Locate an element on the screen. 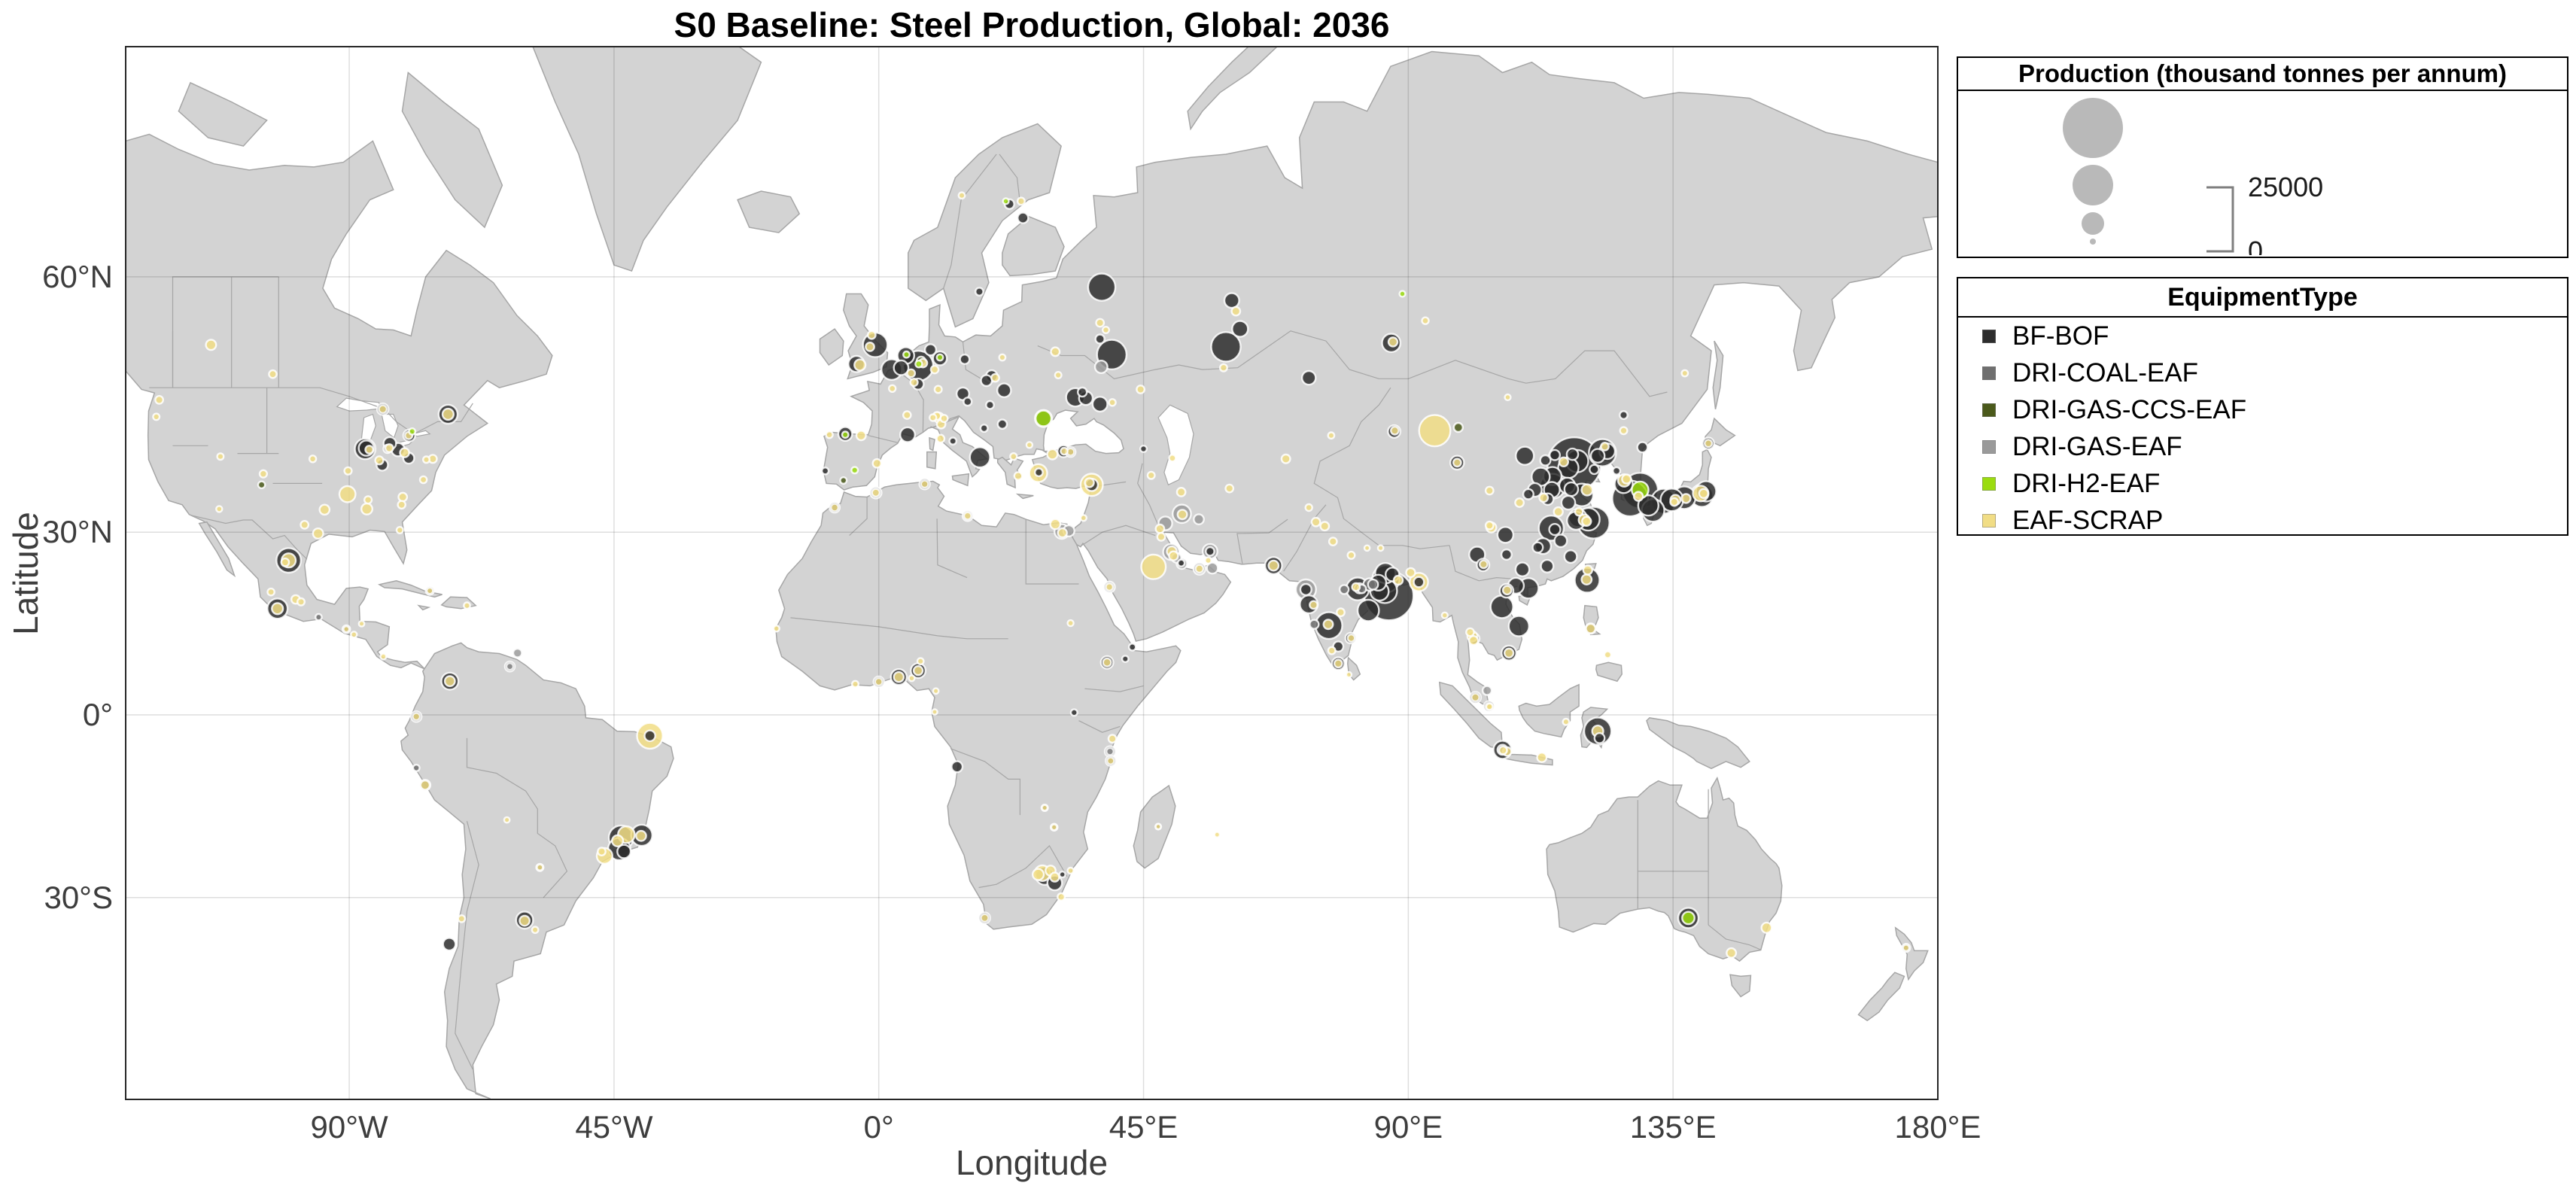  equipment-type-item: EAF-SCRAP is located at coordinates (2262, 520).